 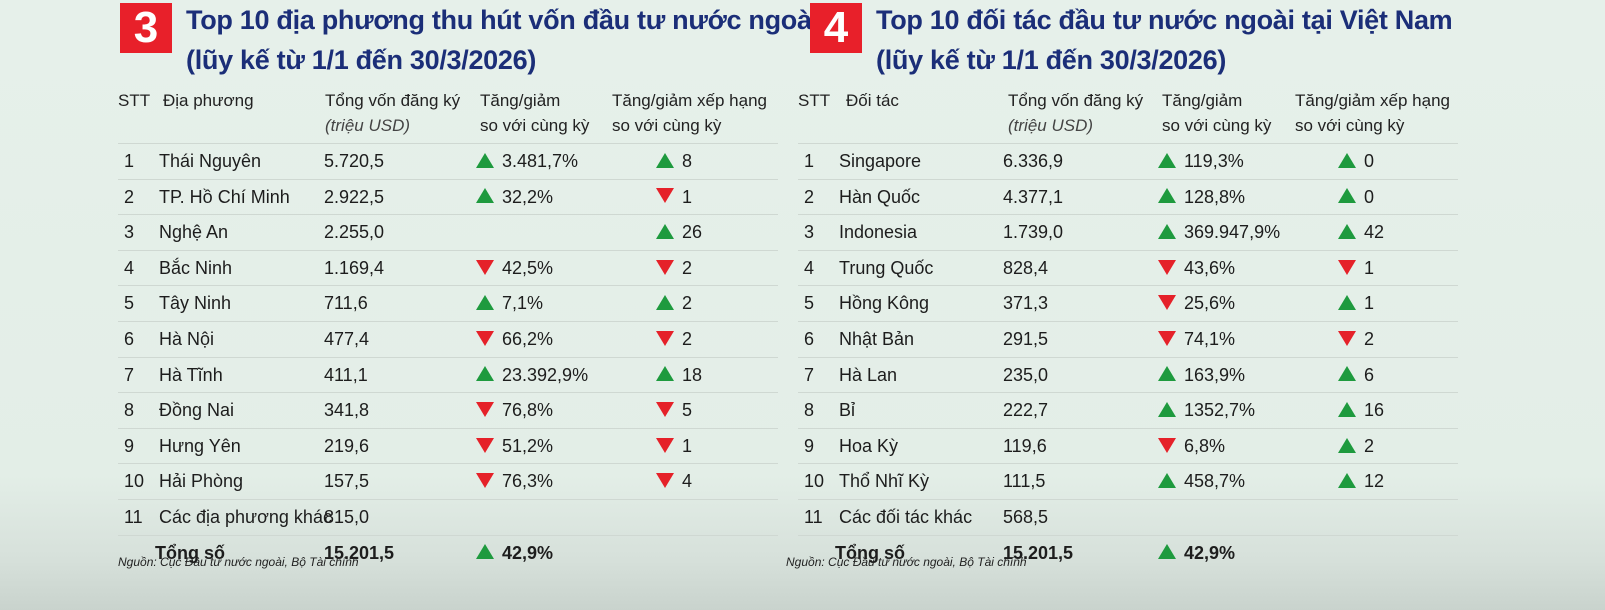 What do you see at coordinates (346, 374) in the screenshot?
I see `row-capital: 411,1` at bounding box center [346, 374].